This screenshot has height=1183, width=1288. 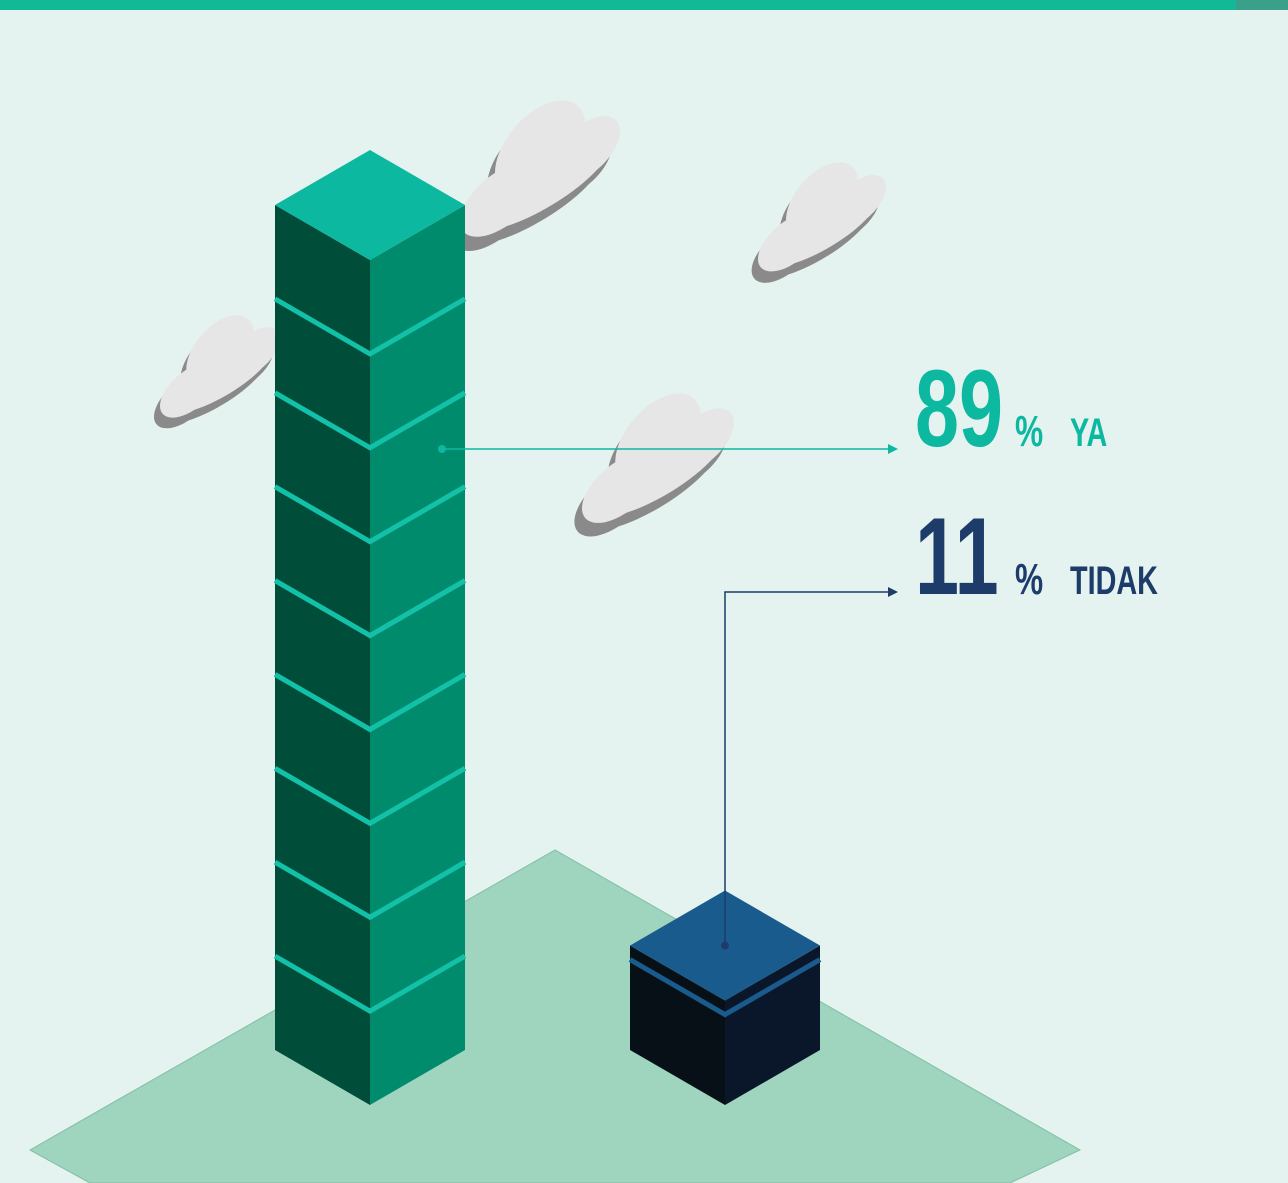 I want to click on tower, so click(x=370, y=627).